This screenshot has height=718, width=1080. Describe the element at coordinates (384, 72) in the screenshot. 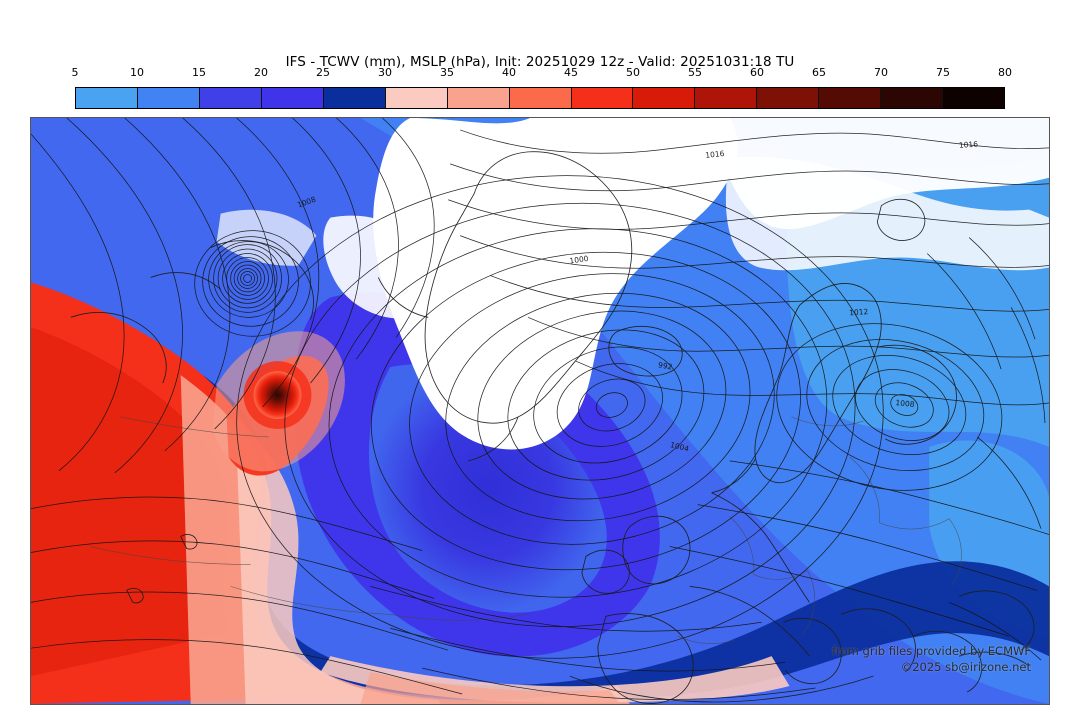

I see `colorbar-tick: 30` at that location.